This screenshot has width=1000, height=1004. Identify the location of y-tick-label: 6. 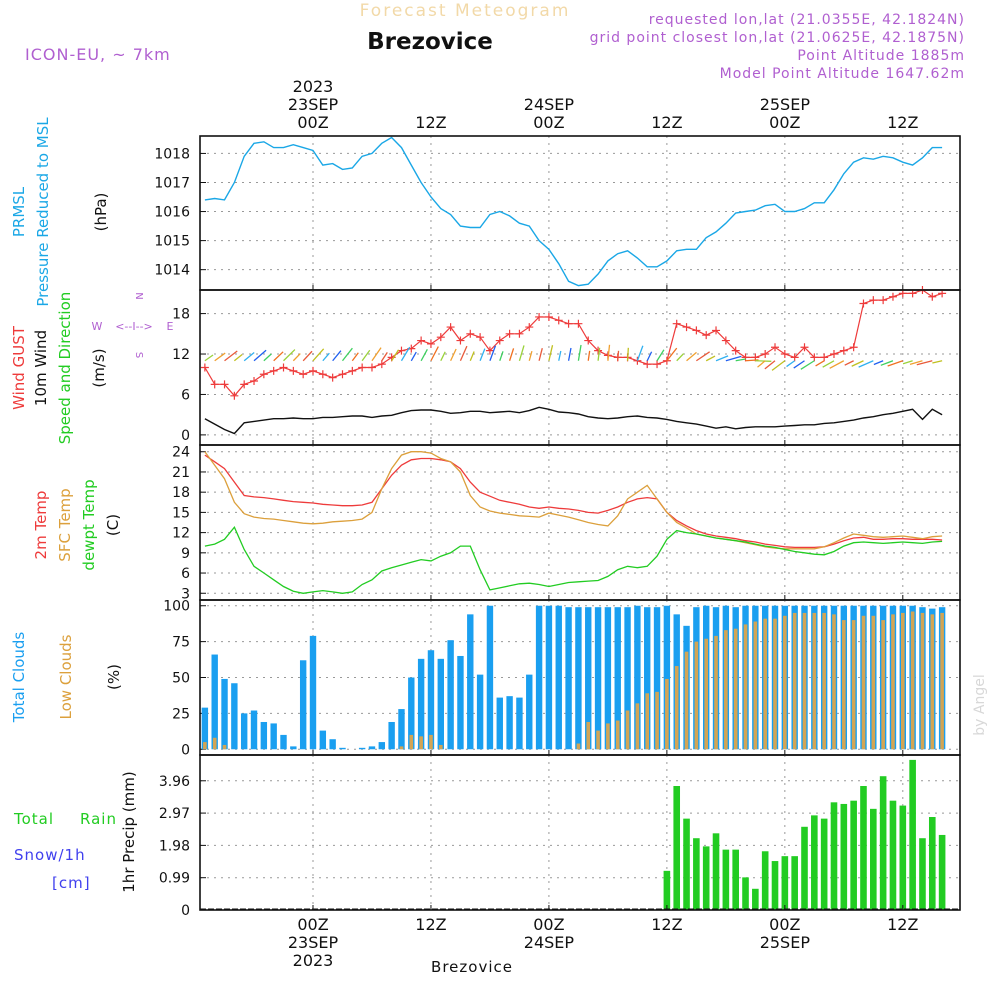
(185, 574).